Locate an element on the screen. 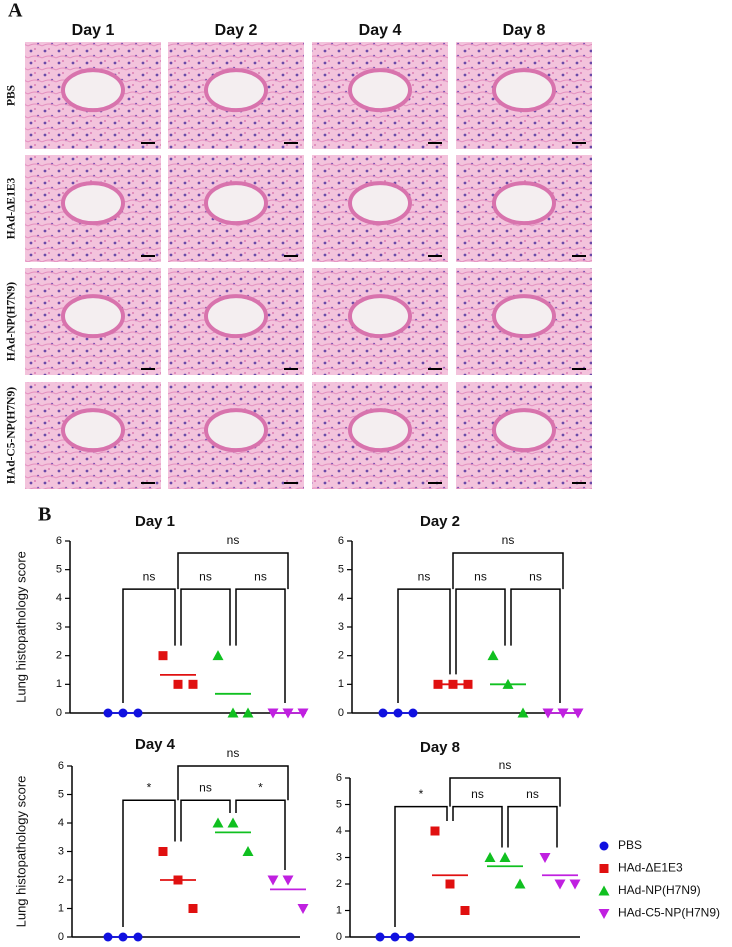  chart-title: Day 1 is located at coordinates (155, 521).